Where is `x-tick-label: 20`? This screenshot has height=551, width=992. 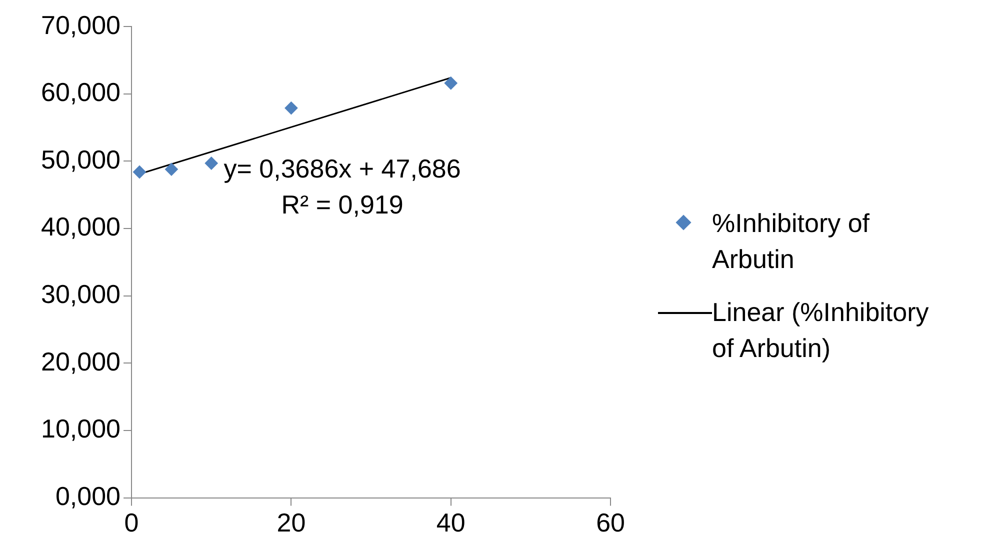
x-tick-label: 20 is located at coordinates (291, 523).